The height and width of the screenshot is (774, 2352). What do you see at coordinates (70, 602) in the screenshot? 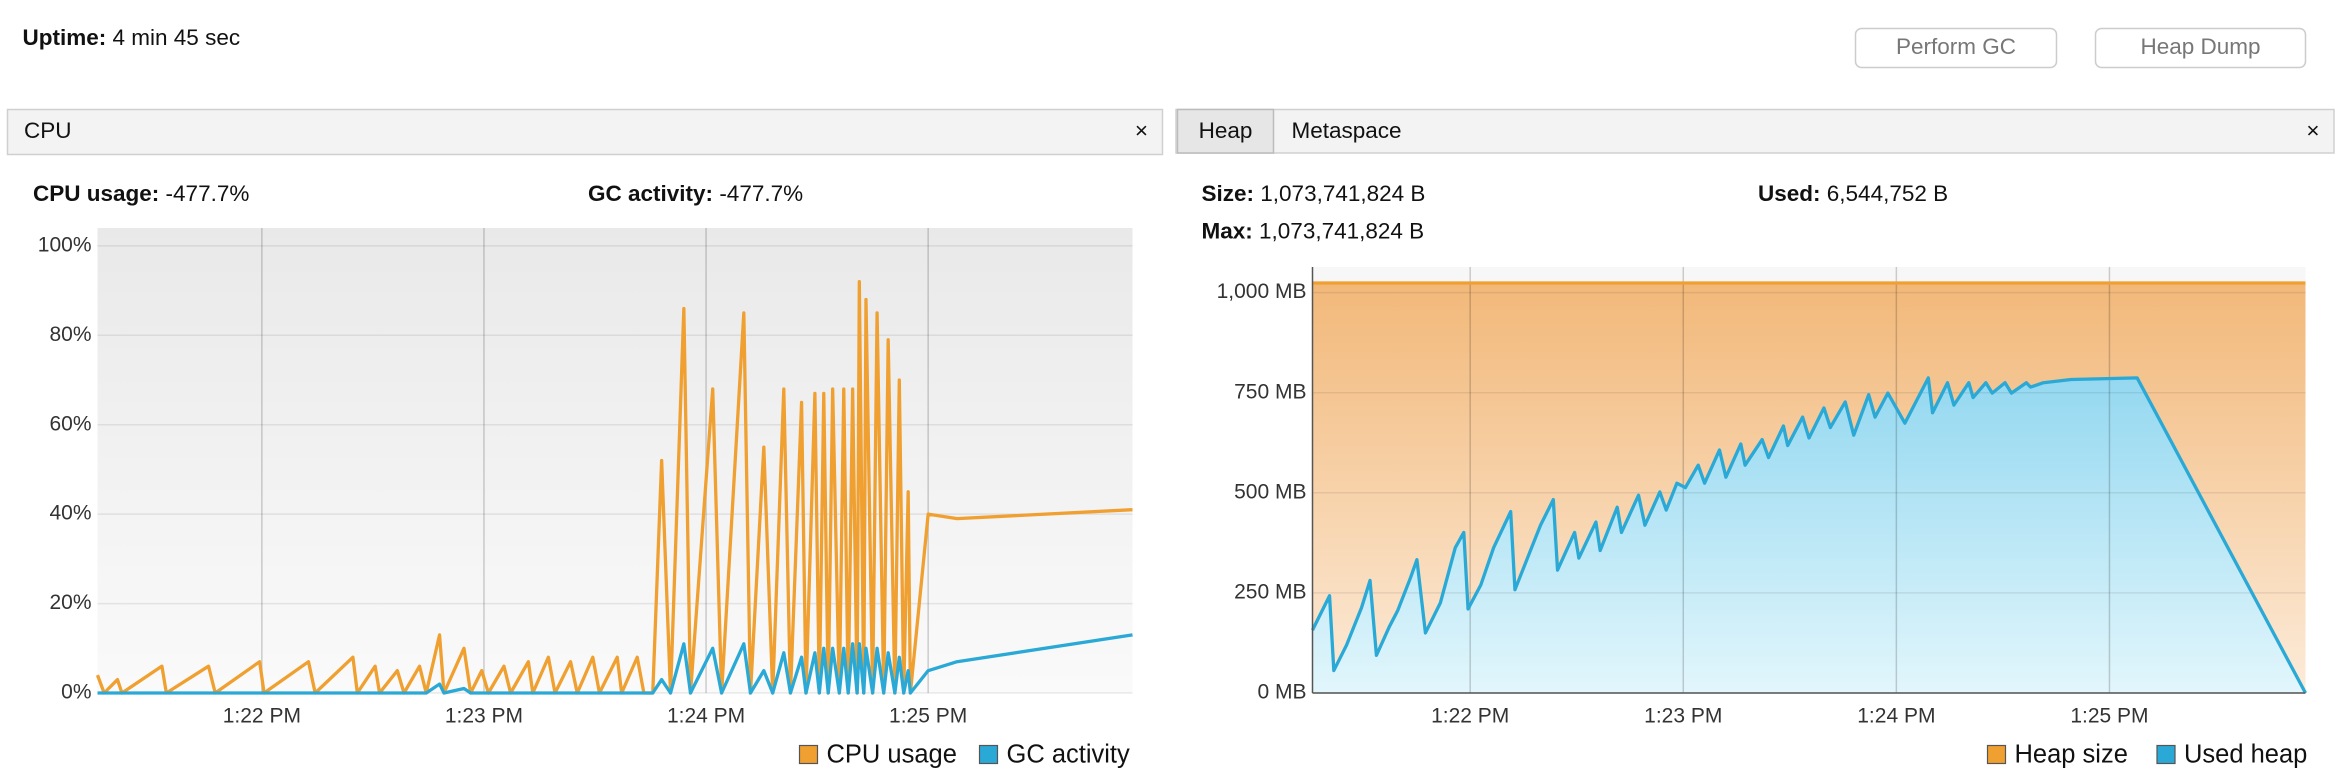
I see `y-tick-label: 20%` at bounding box center [70, 602].